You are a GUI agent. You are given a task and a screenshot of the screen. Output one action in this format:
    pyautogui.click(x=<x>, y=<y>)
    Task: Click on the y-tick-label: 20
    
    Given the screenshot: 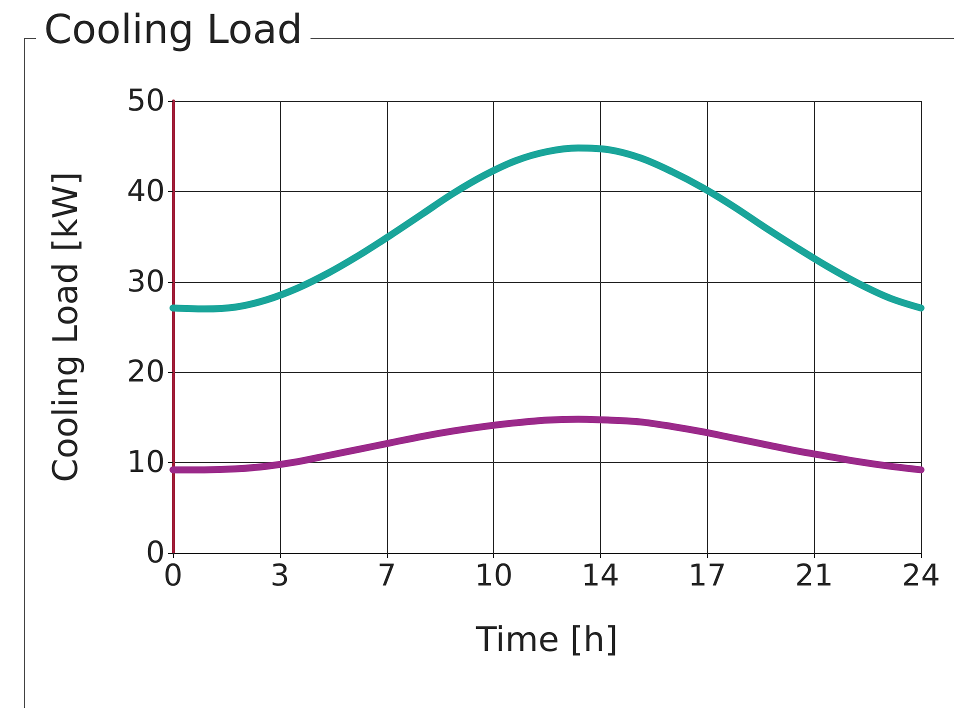 What is the action you would take?
    pyautogui.click(x=145, y=372)
    